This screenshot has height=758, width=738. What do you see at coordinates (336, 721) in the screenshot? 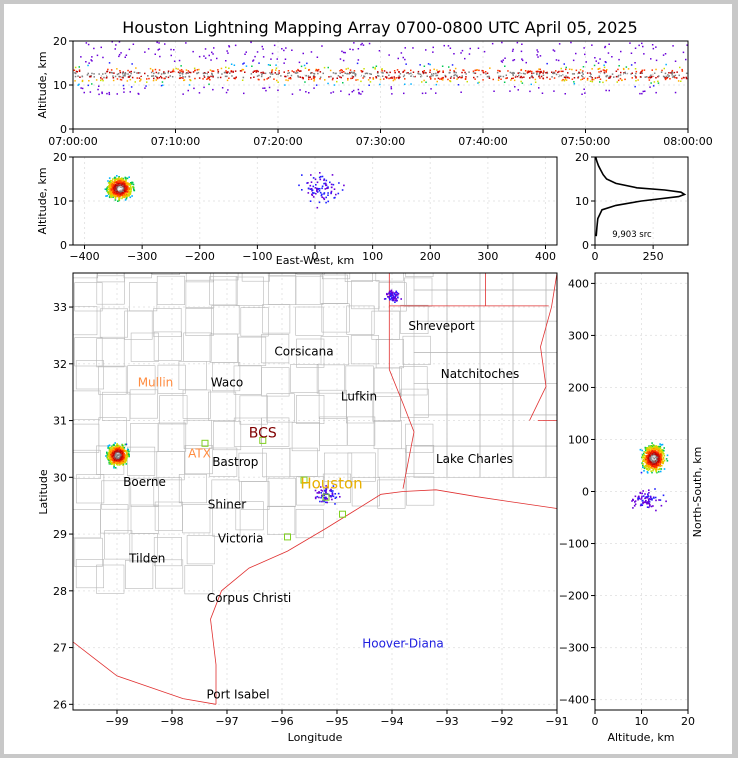
I see `longitude-tick-label: −95` at bounding box center [336, 721].